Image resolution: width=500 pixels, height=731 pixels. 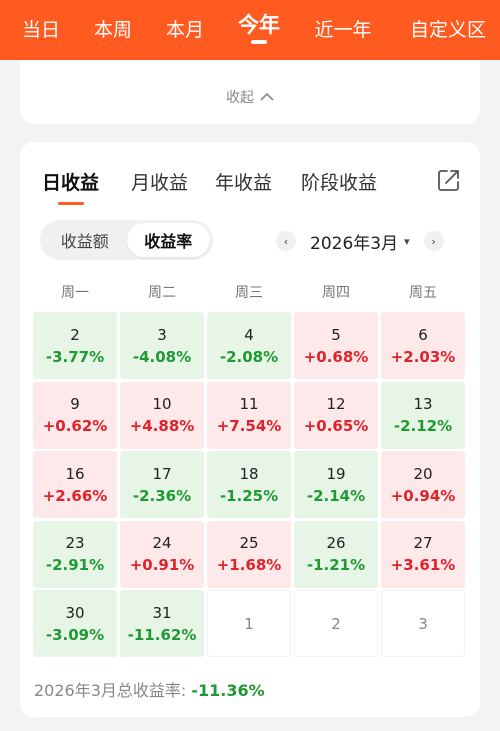 What do you see at coordinates (162, 404) in the screenshot?
I see `day-number: 10` at bounding box center [162, 404].